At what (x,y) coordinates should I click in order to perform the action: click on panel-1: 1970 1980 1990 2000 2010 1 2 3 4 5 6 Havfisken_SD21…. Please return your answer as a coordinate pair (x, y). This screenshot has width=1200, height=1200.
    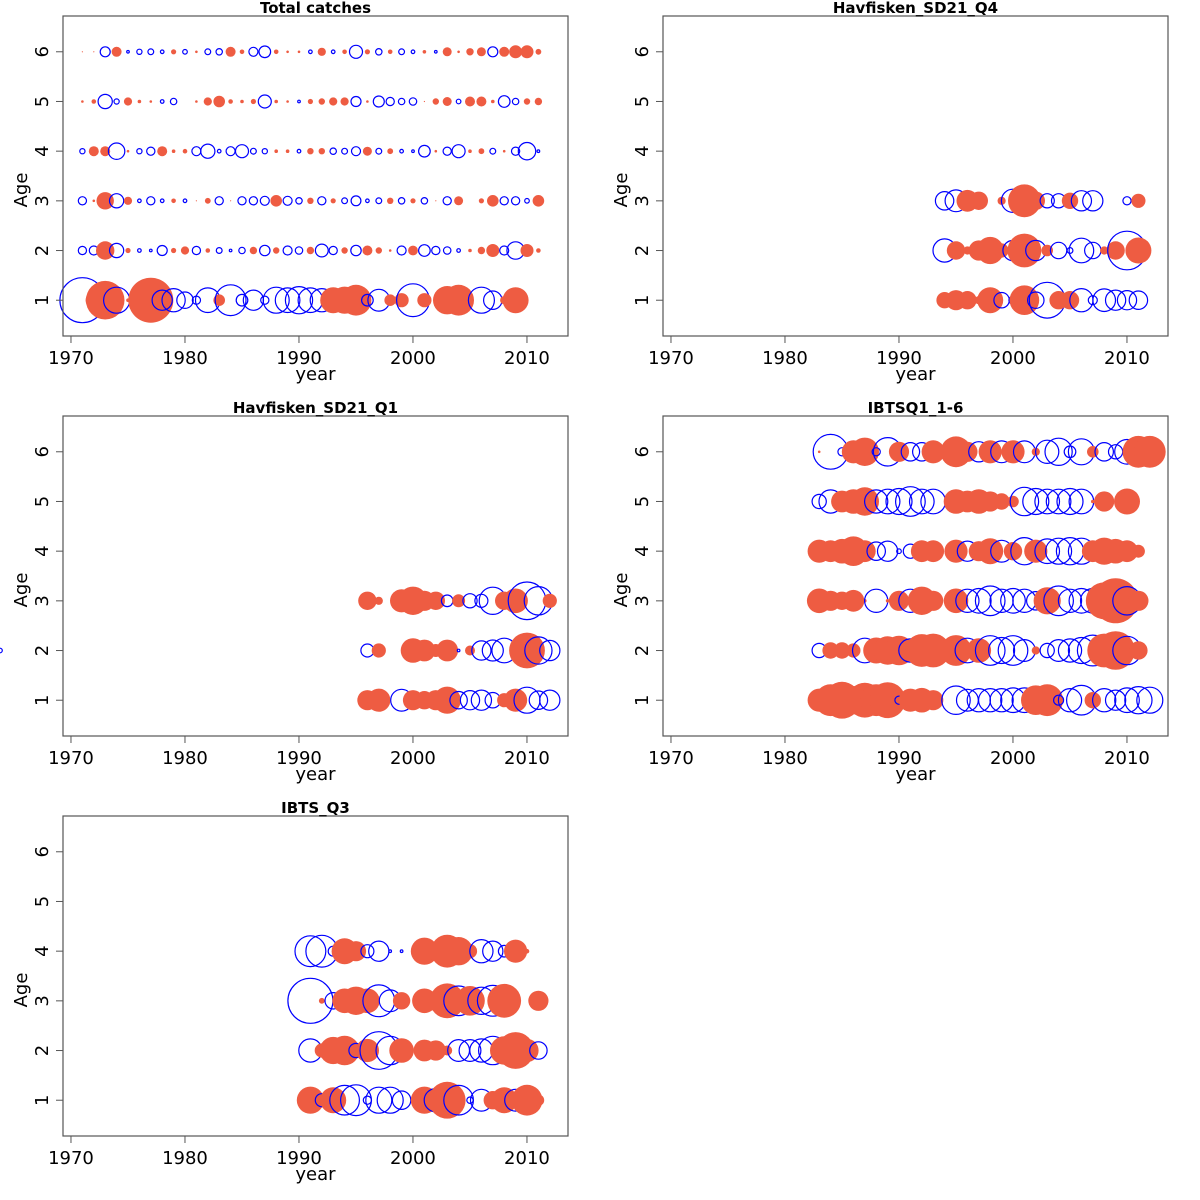
    Looking at the image, I should click on (890, 192).